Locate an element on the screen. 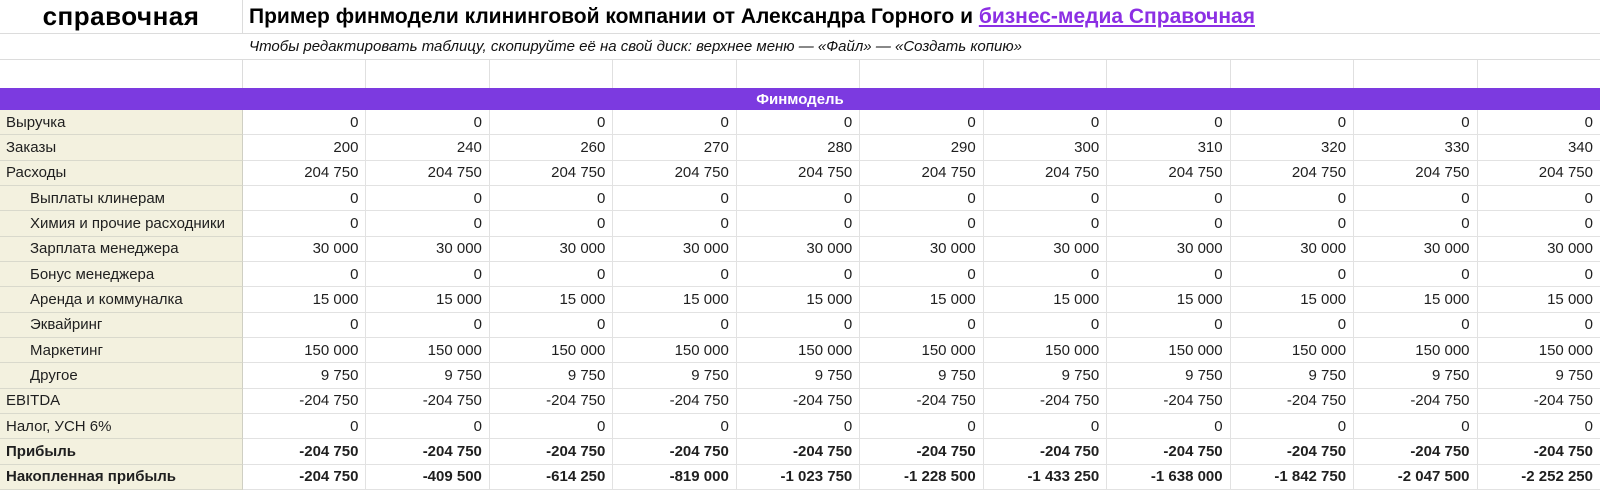 The image size is (1600, 499). cell-value: -1 433 250 is located at coordinates (1045, 477).